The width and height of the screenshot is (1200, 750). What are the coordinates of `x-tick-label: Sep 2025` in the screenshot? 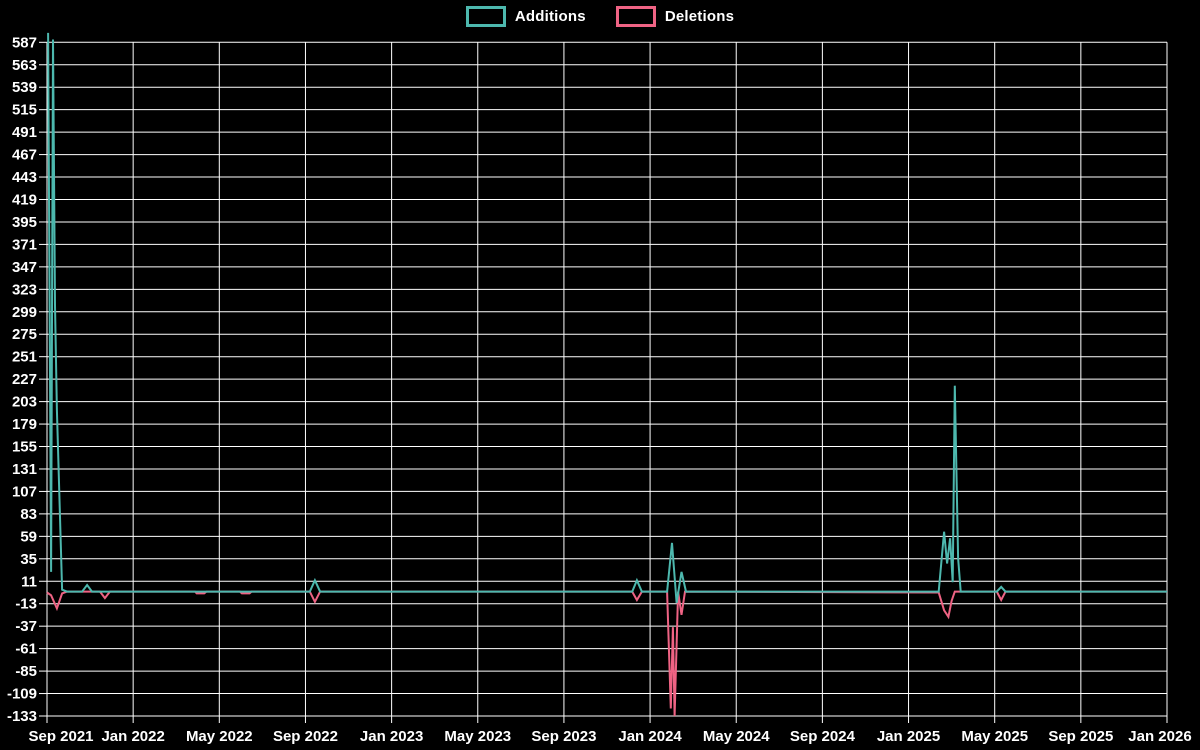 It's located at (1080, 736).